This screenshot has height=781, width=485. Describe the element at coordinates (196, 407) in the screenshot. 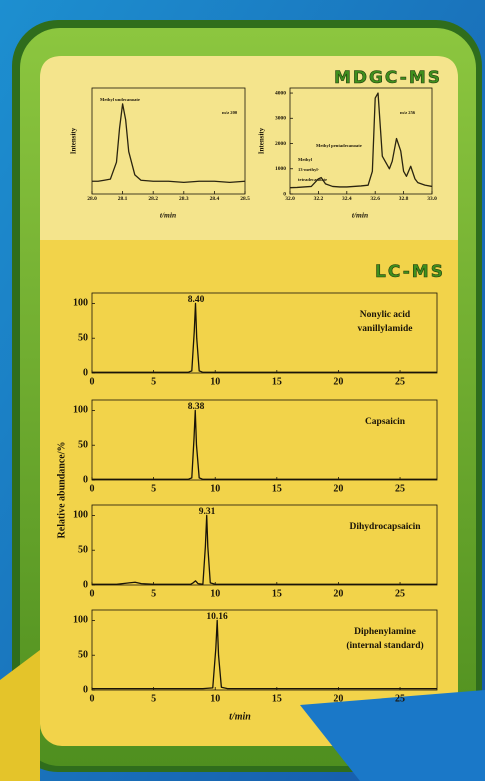

I see `annotation: 8.38` at that location.